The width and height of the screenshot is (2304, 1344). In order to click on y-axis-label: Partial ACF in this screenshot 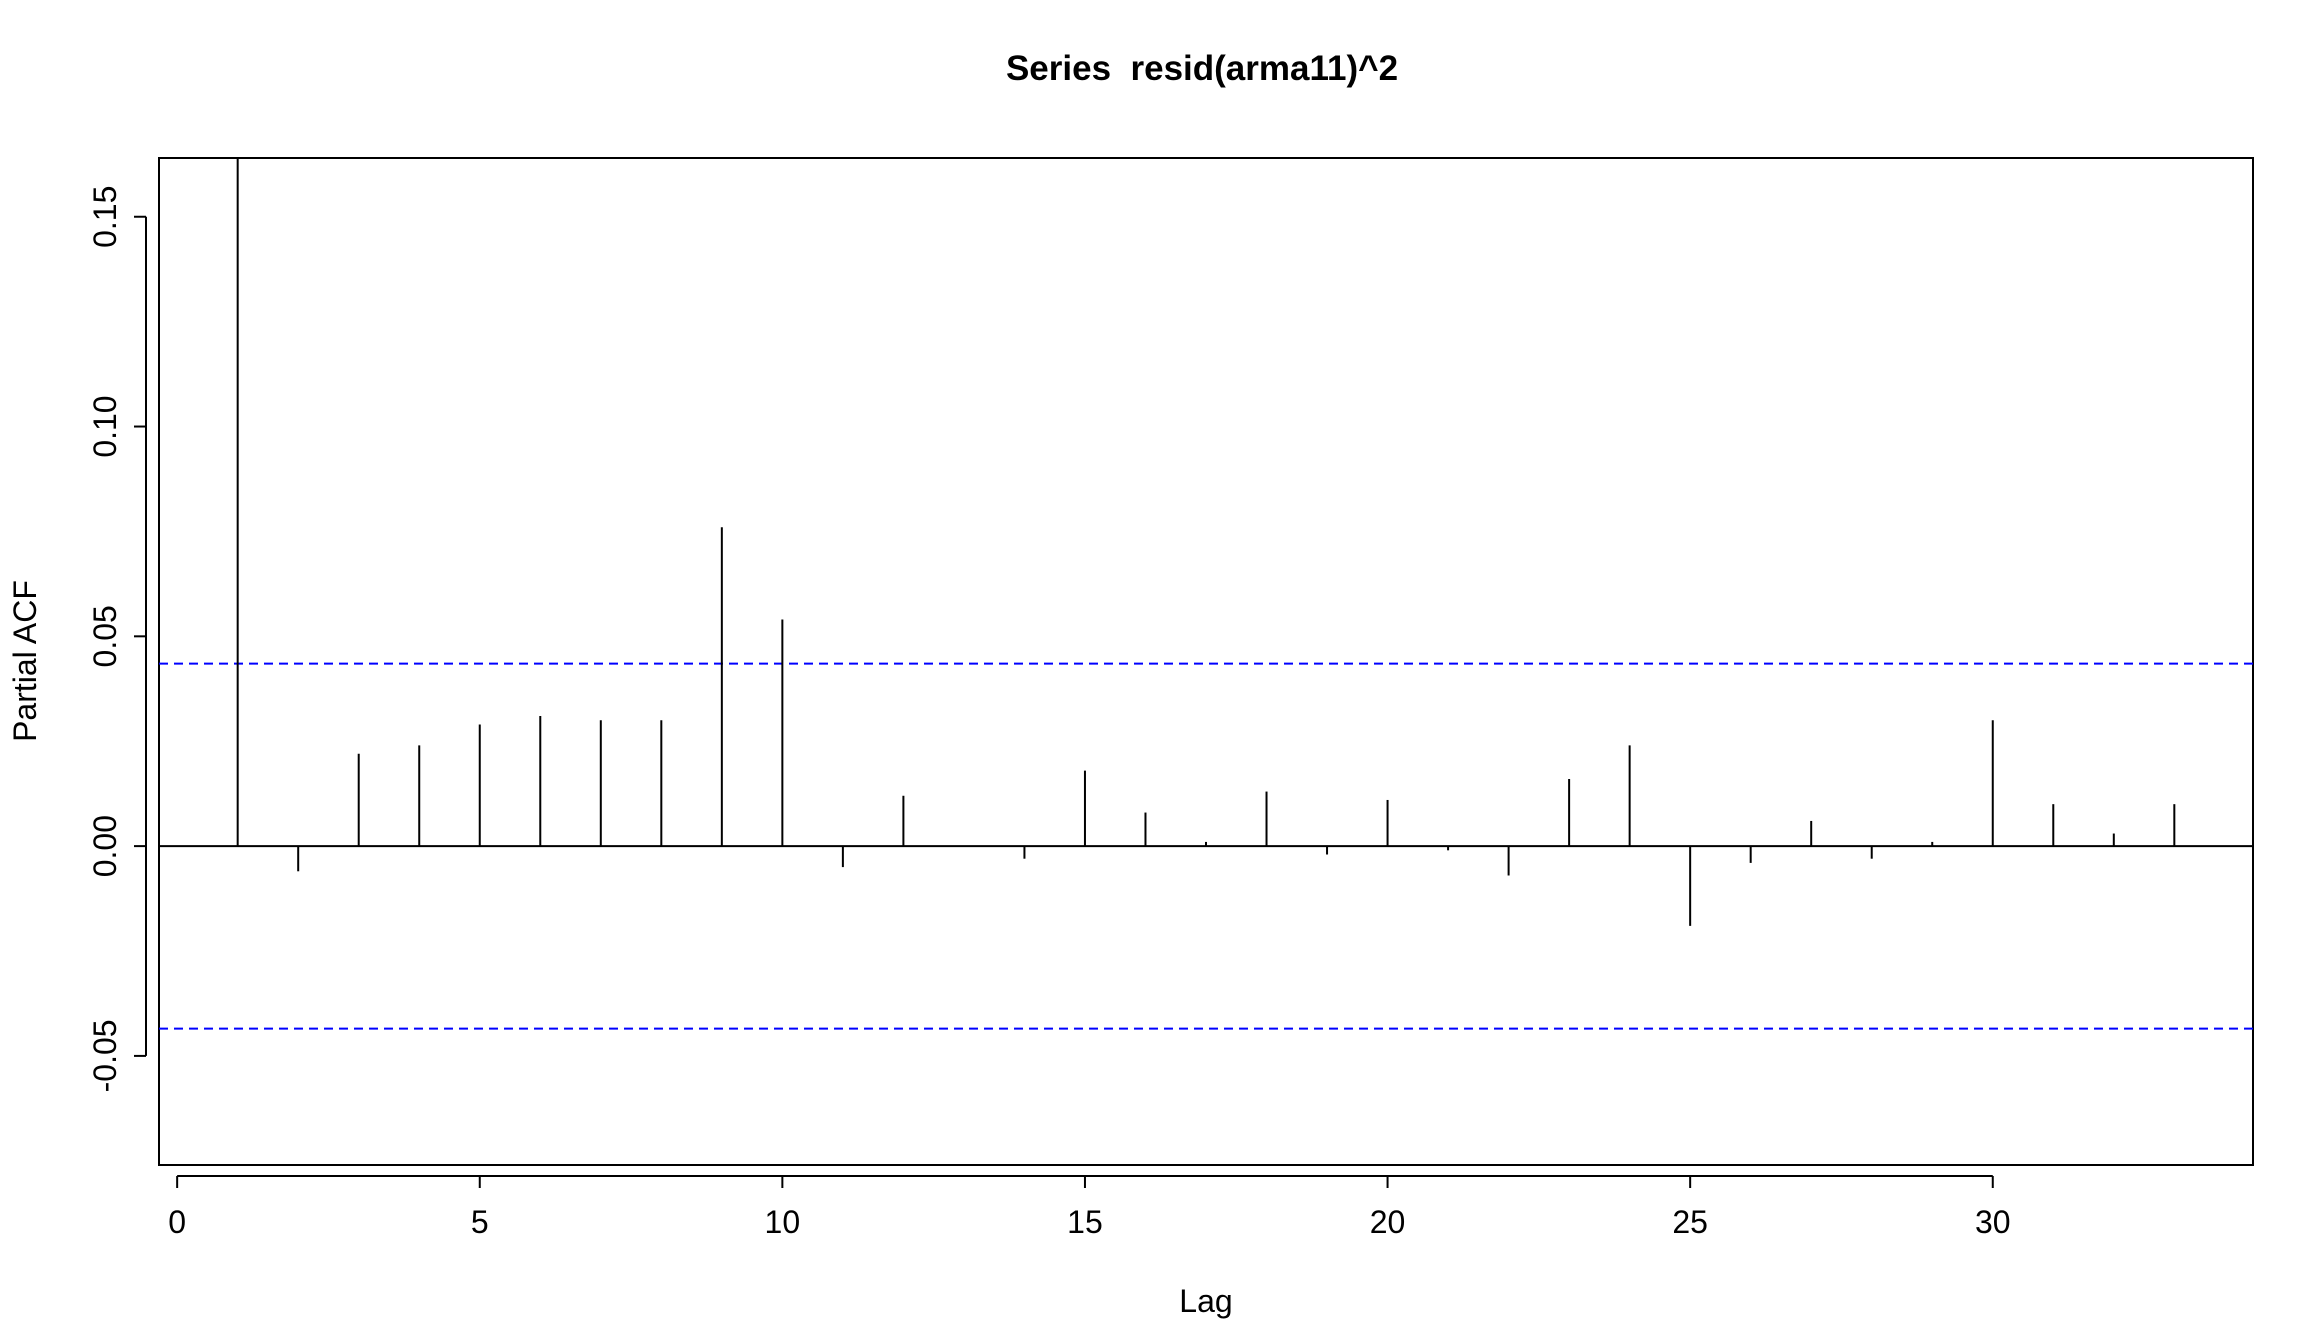, I will do `click(25, 661)`.